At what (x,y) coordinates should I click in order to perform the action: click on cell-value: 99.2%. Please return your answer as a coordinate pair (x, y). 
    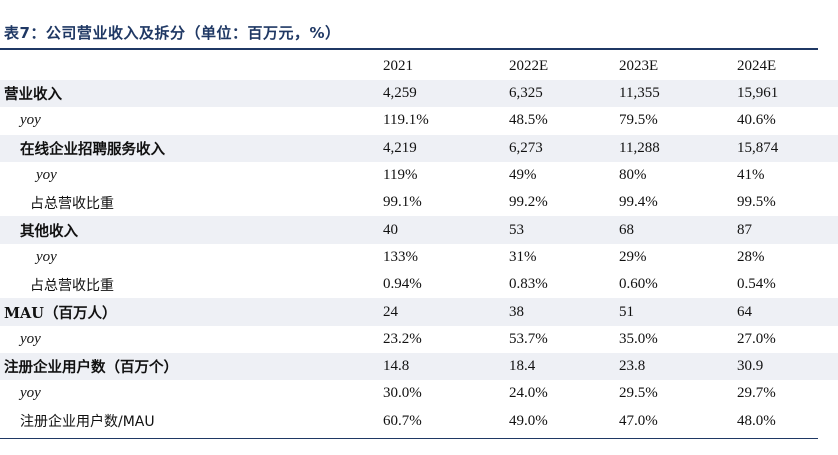
    Looking at the image, I should click on (528, 202).